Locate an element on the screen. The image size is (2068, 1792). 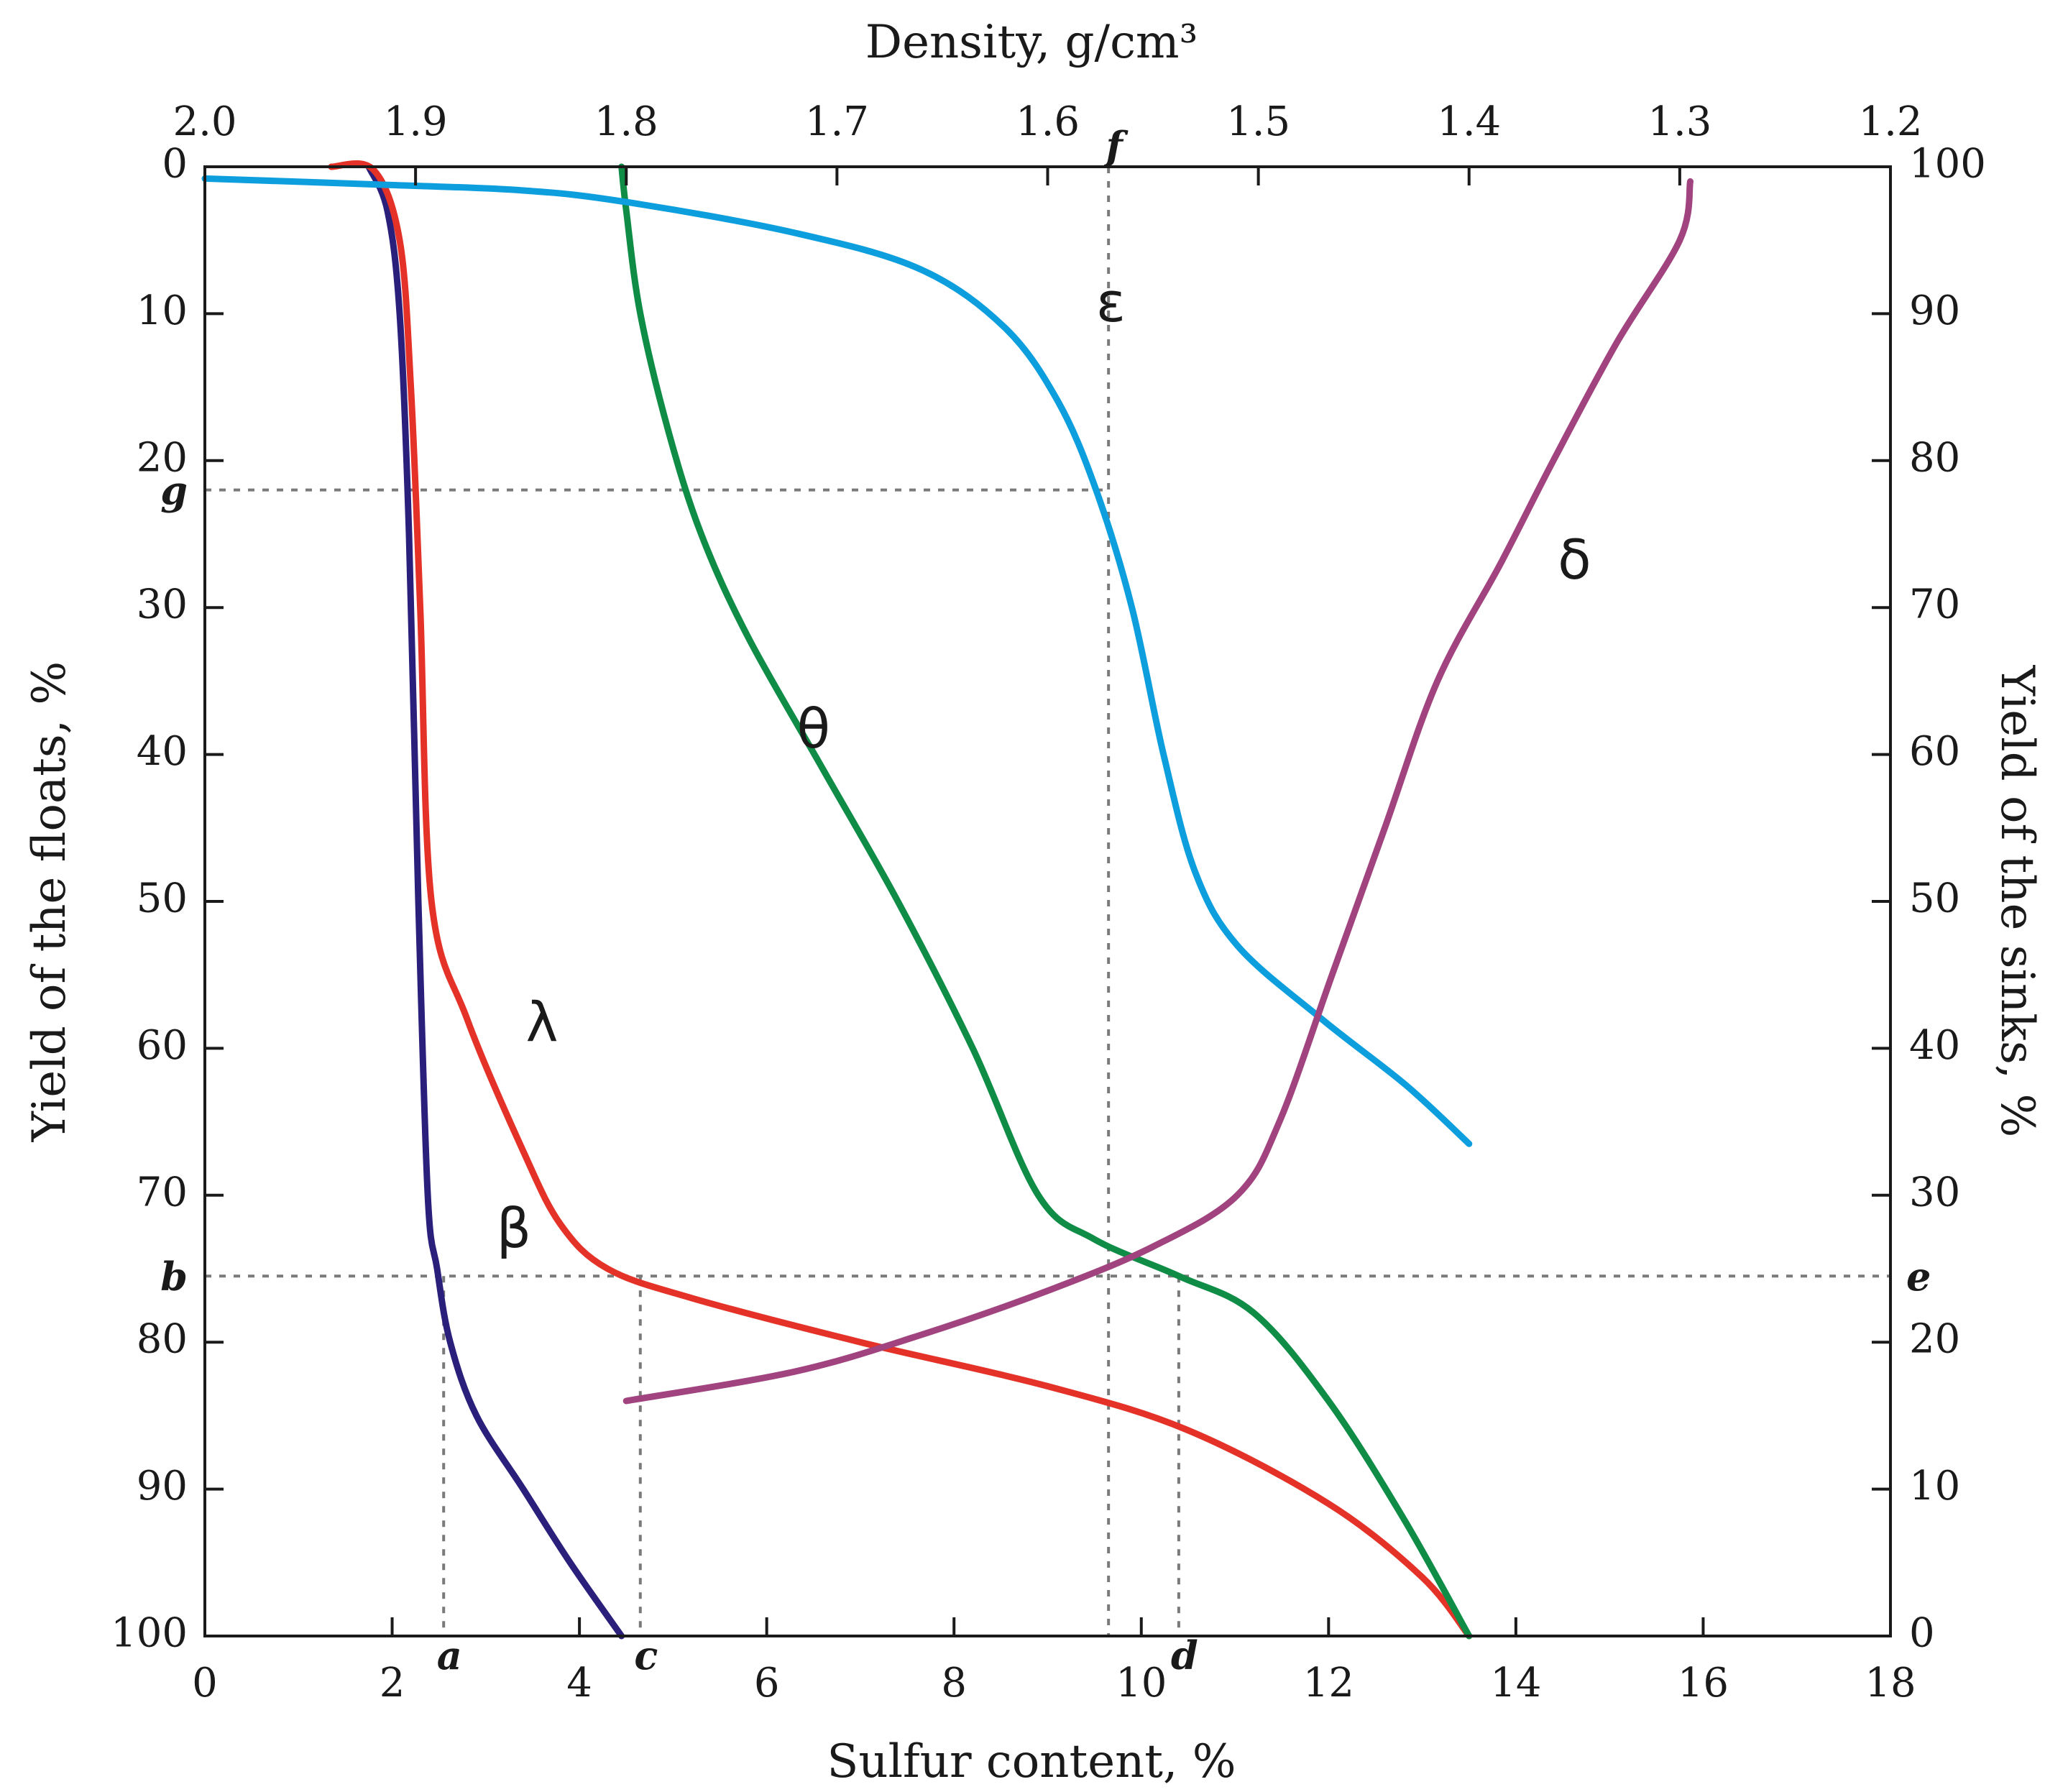
y-left-tick-label: 10 is located at coordinates (162, 311).